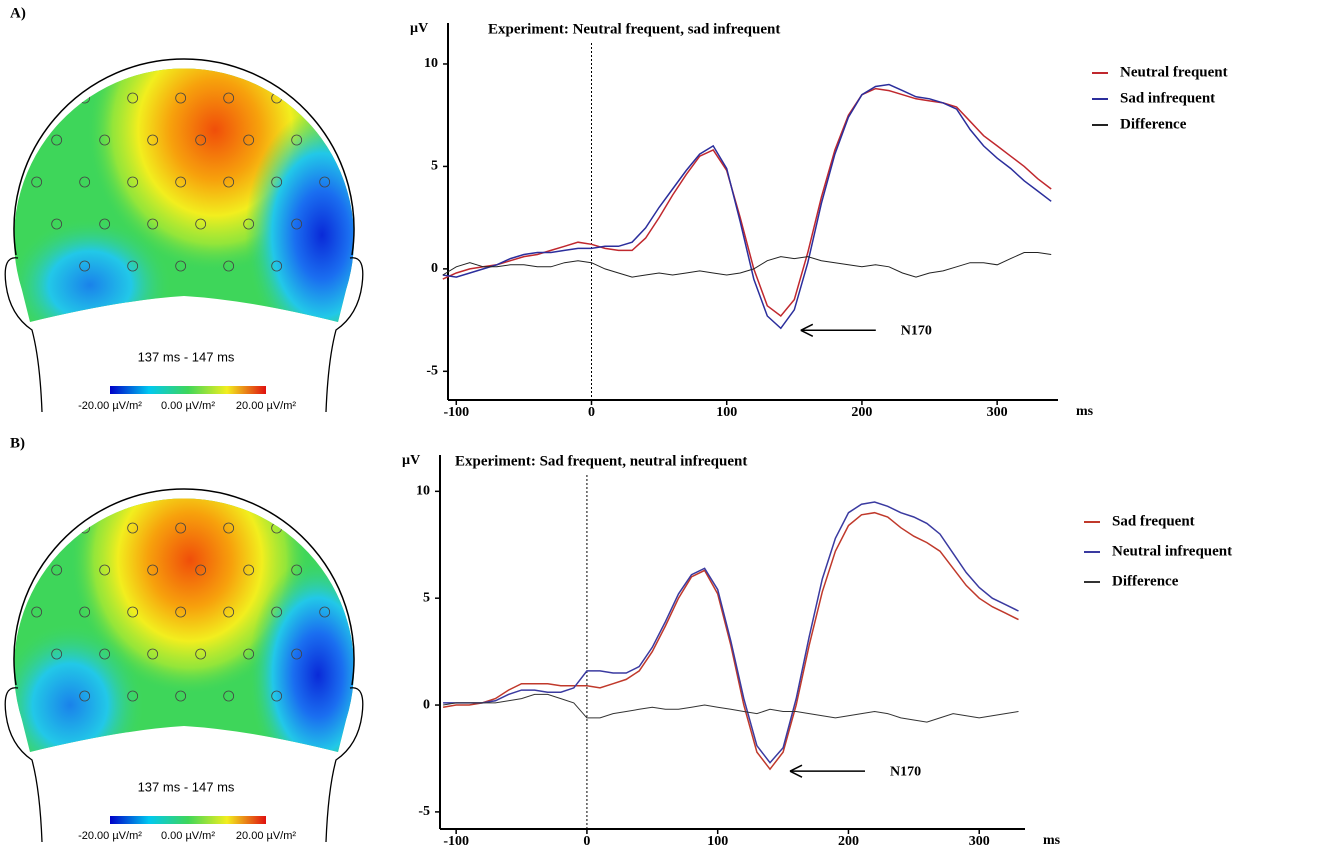 Image resolution: width=1326 pixels, height=849 pixels. I want to click on legend-label: Sad infrequent, so click(1167, 98).